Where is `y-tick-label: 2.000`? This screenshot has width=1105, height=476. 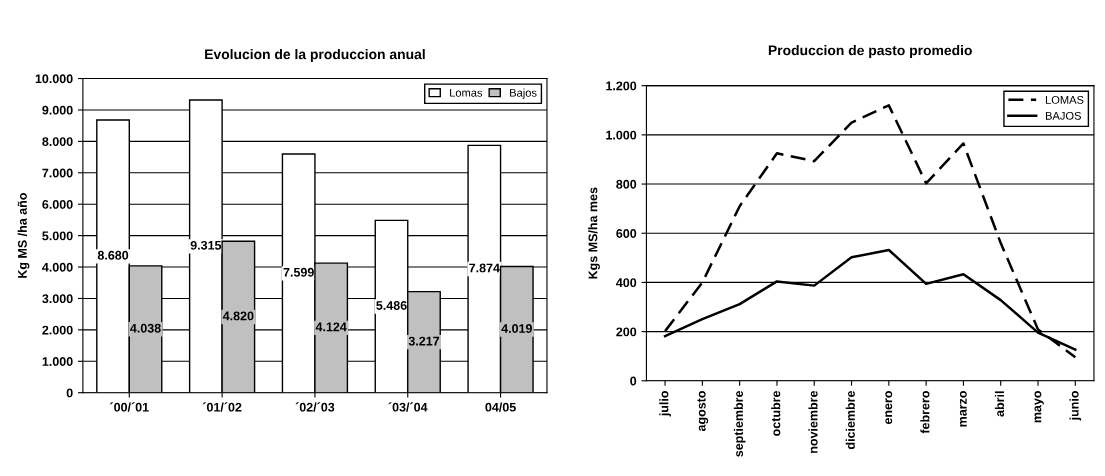 y-tick-label: 2.000 is located at coordinates (57, 330).